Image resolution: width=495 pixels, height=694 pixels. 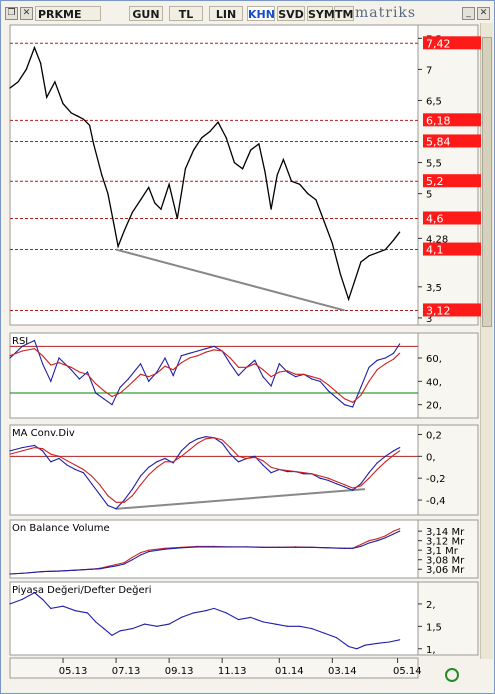 I want to click on restore-icon: ❐, so click(x=11, y=13).